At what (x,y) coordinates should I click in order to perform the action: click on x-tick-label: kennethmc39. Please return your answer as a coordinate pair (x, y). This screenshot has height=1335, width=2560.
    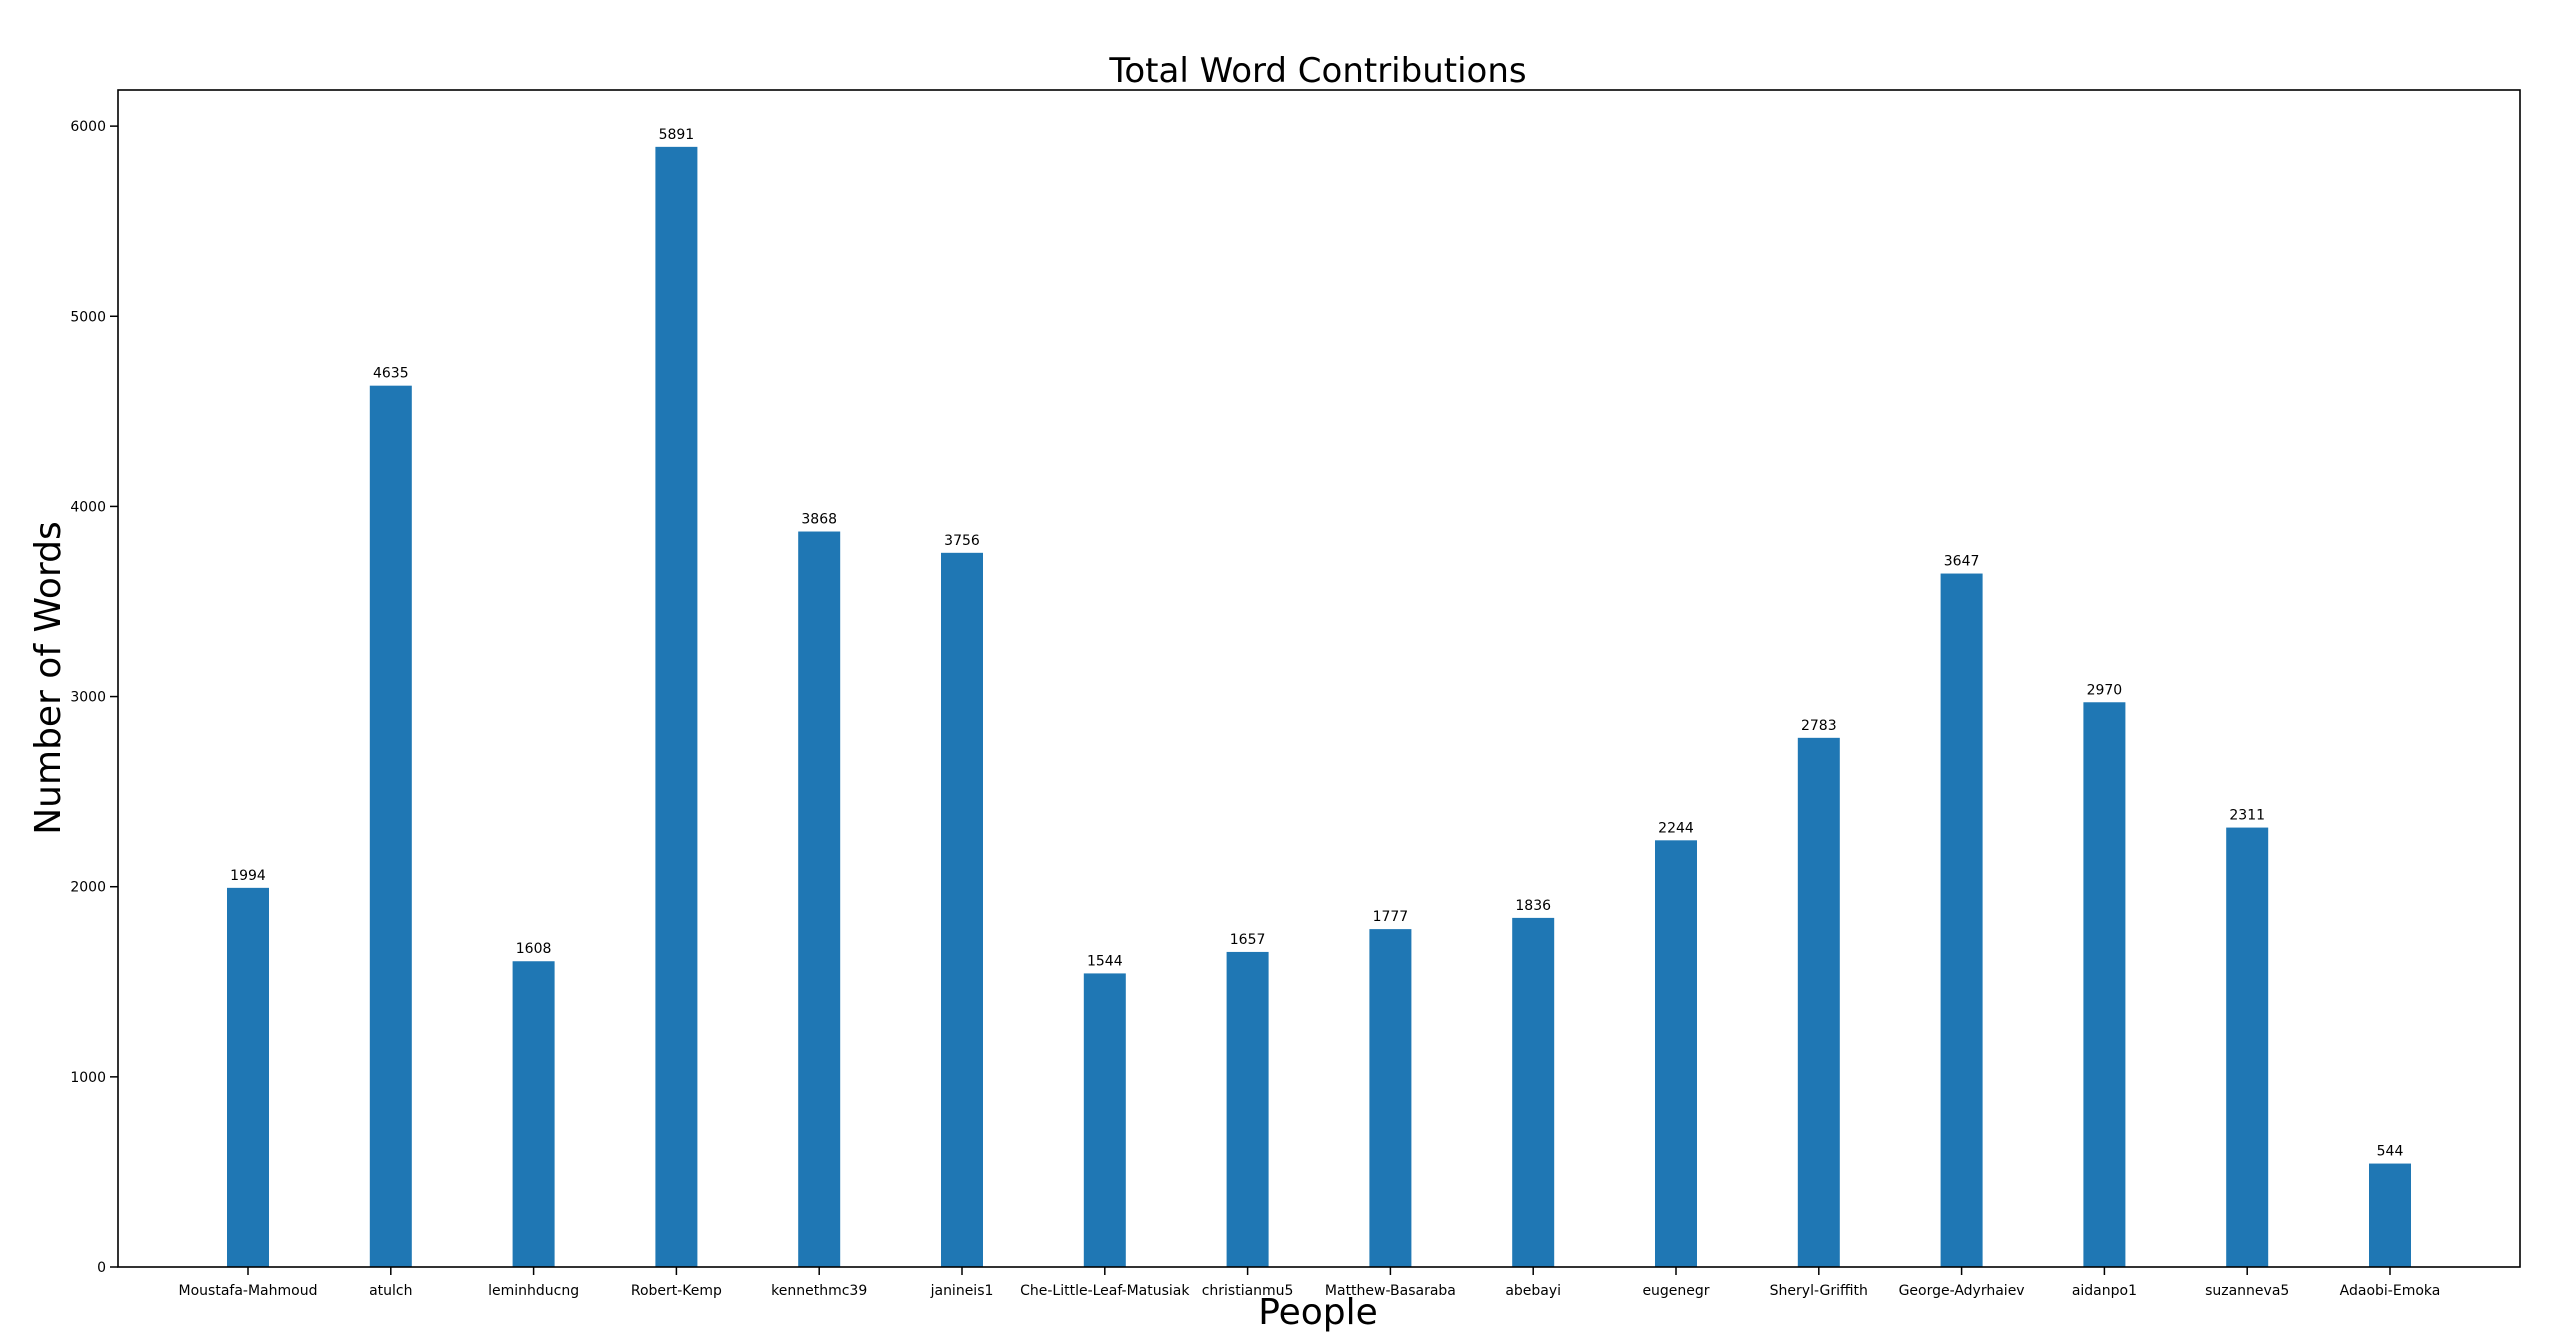
    Looking at the image, I should click on (819, 1291).